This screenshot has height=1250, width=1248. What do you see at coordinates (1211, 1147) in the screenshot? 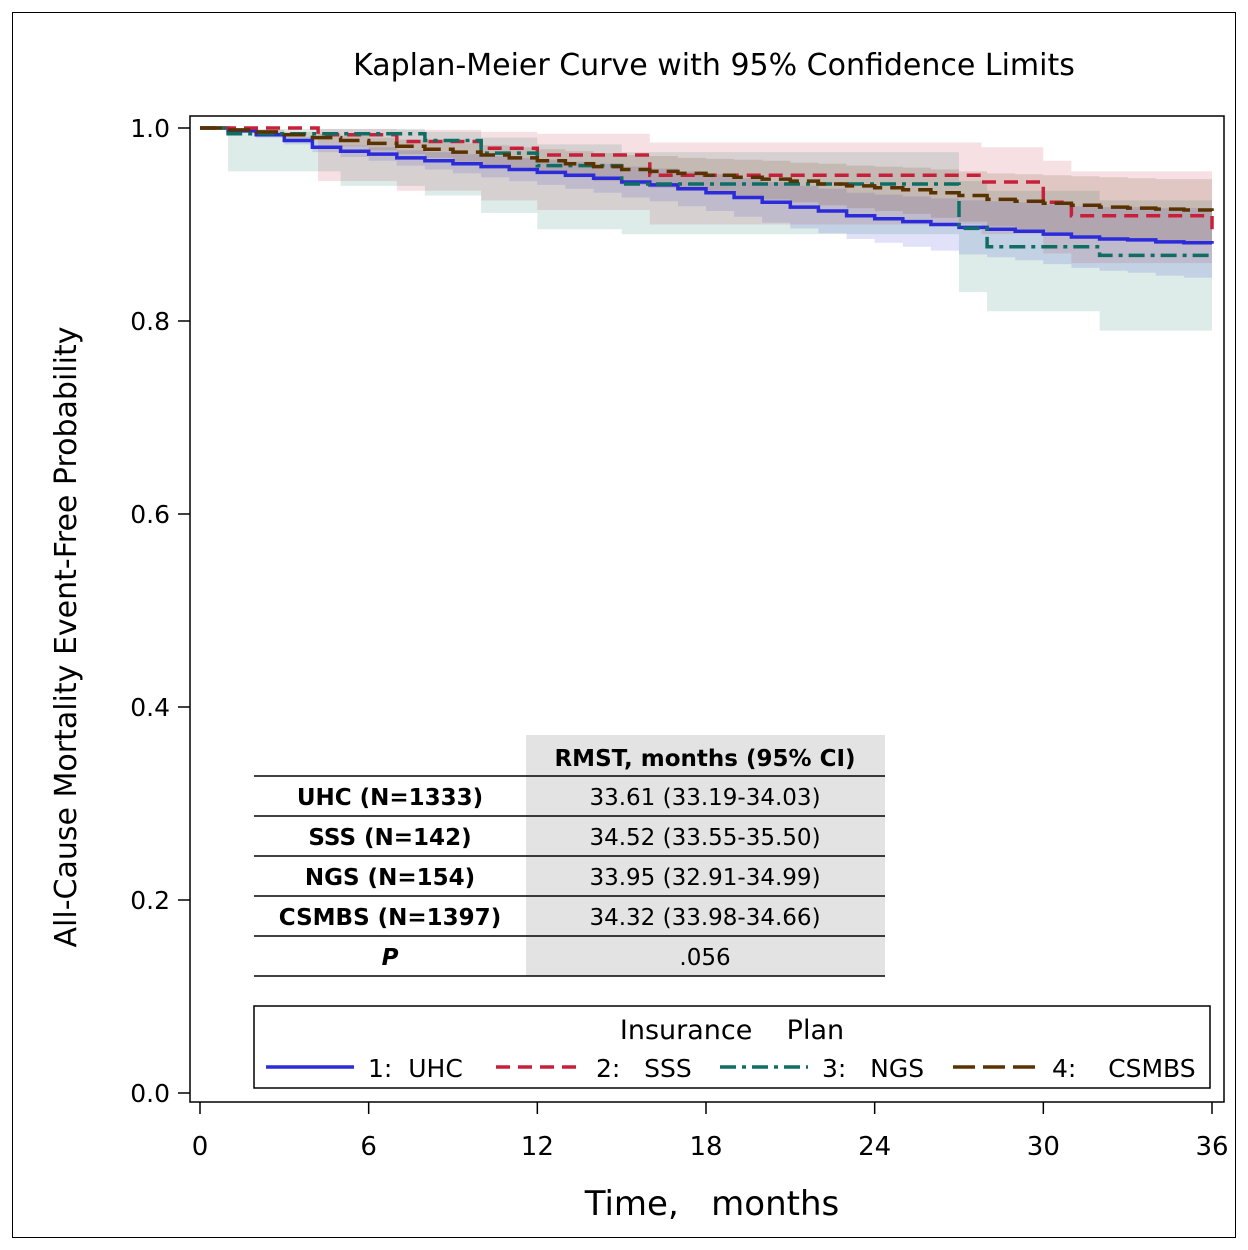
I see `x-tick-label: 36` at bounding box center [1211, 1147].